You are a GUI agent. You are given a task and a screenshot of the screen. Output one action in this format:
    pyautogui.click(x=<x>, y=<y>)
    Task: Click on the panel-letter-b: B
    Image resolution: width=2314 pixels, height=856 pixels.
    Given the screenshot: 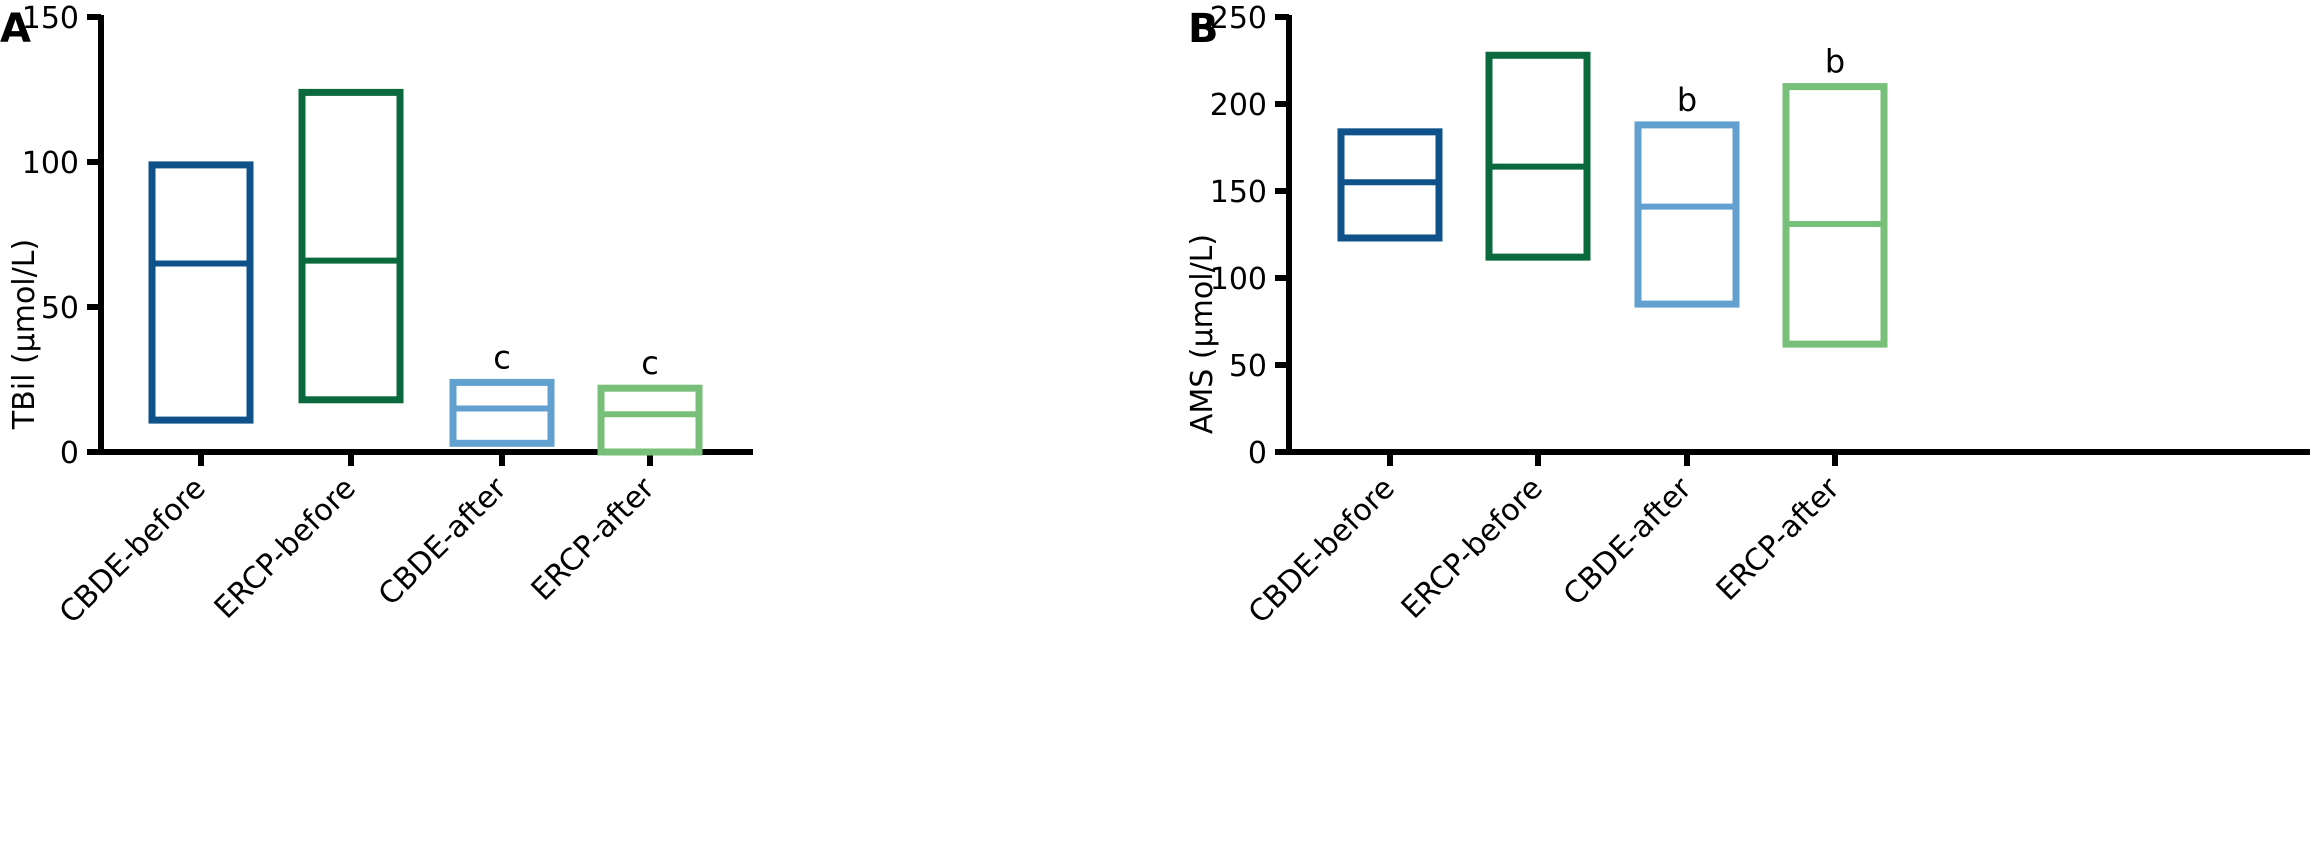 What is the action you would take?
    pyautogui.click(x=1203, y=29)
    